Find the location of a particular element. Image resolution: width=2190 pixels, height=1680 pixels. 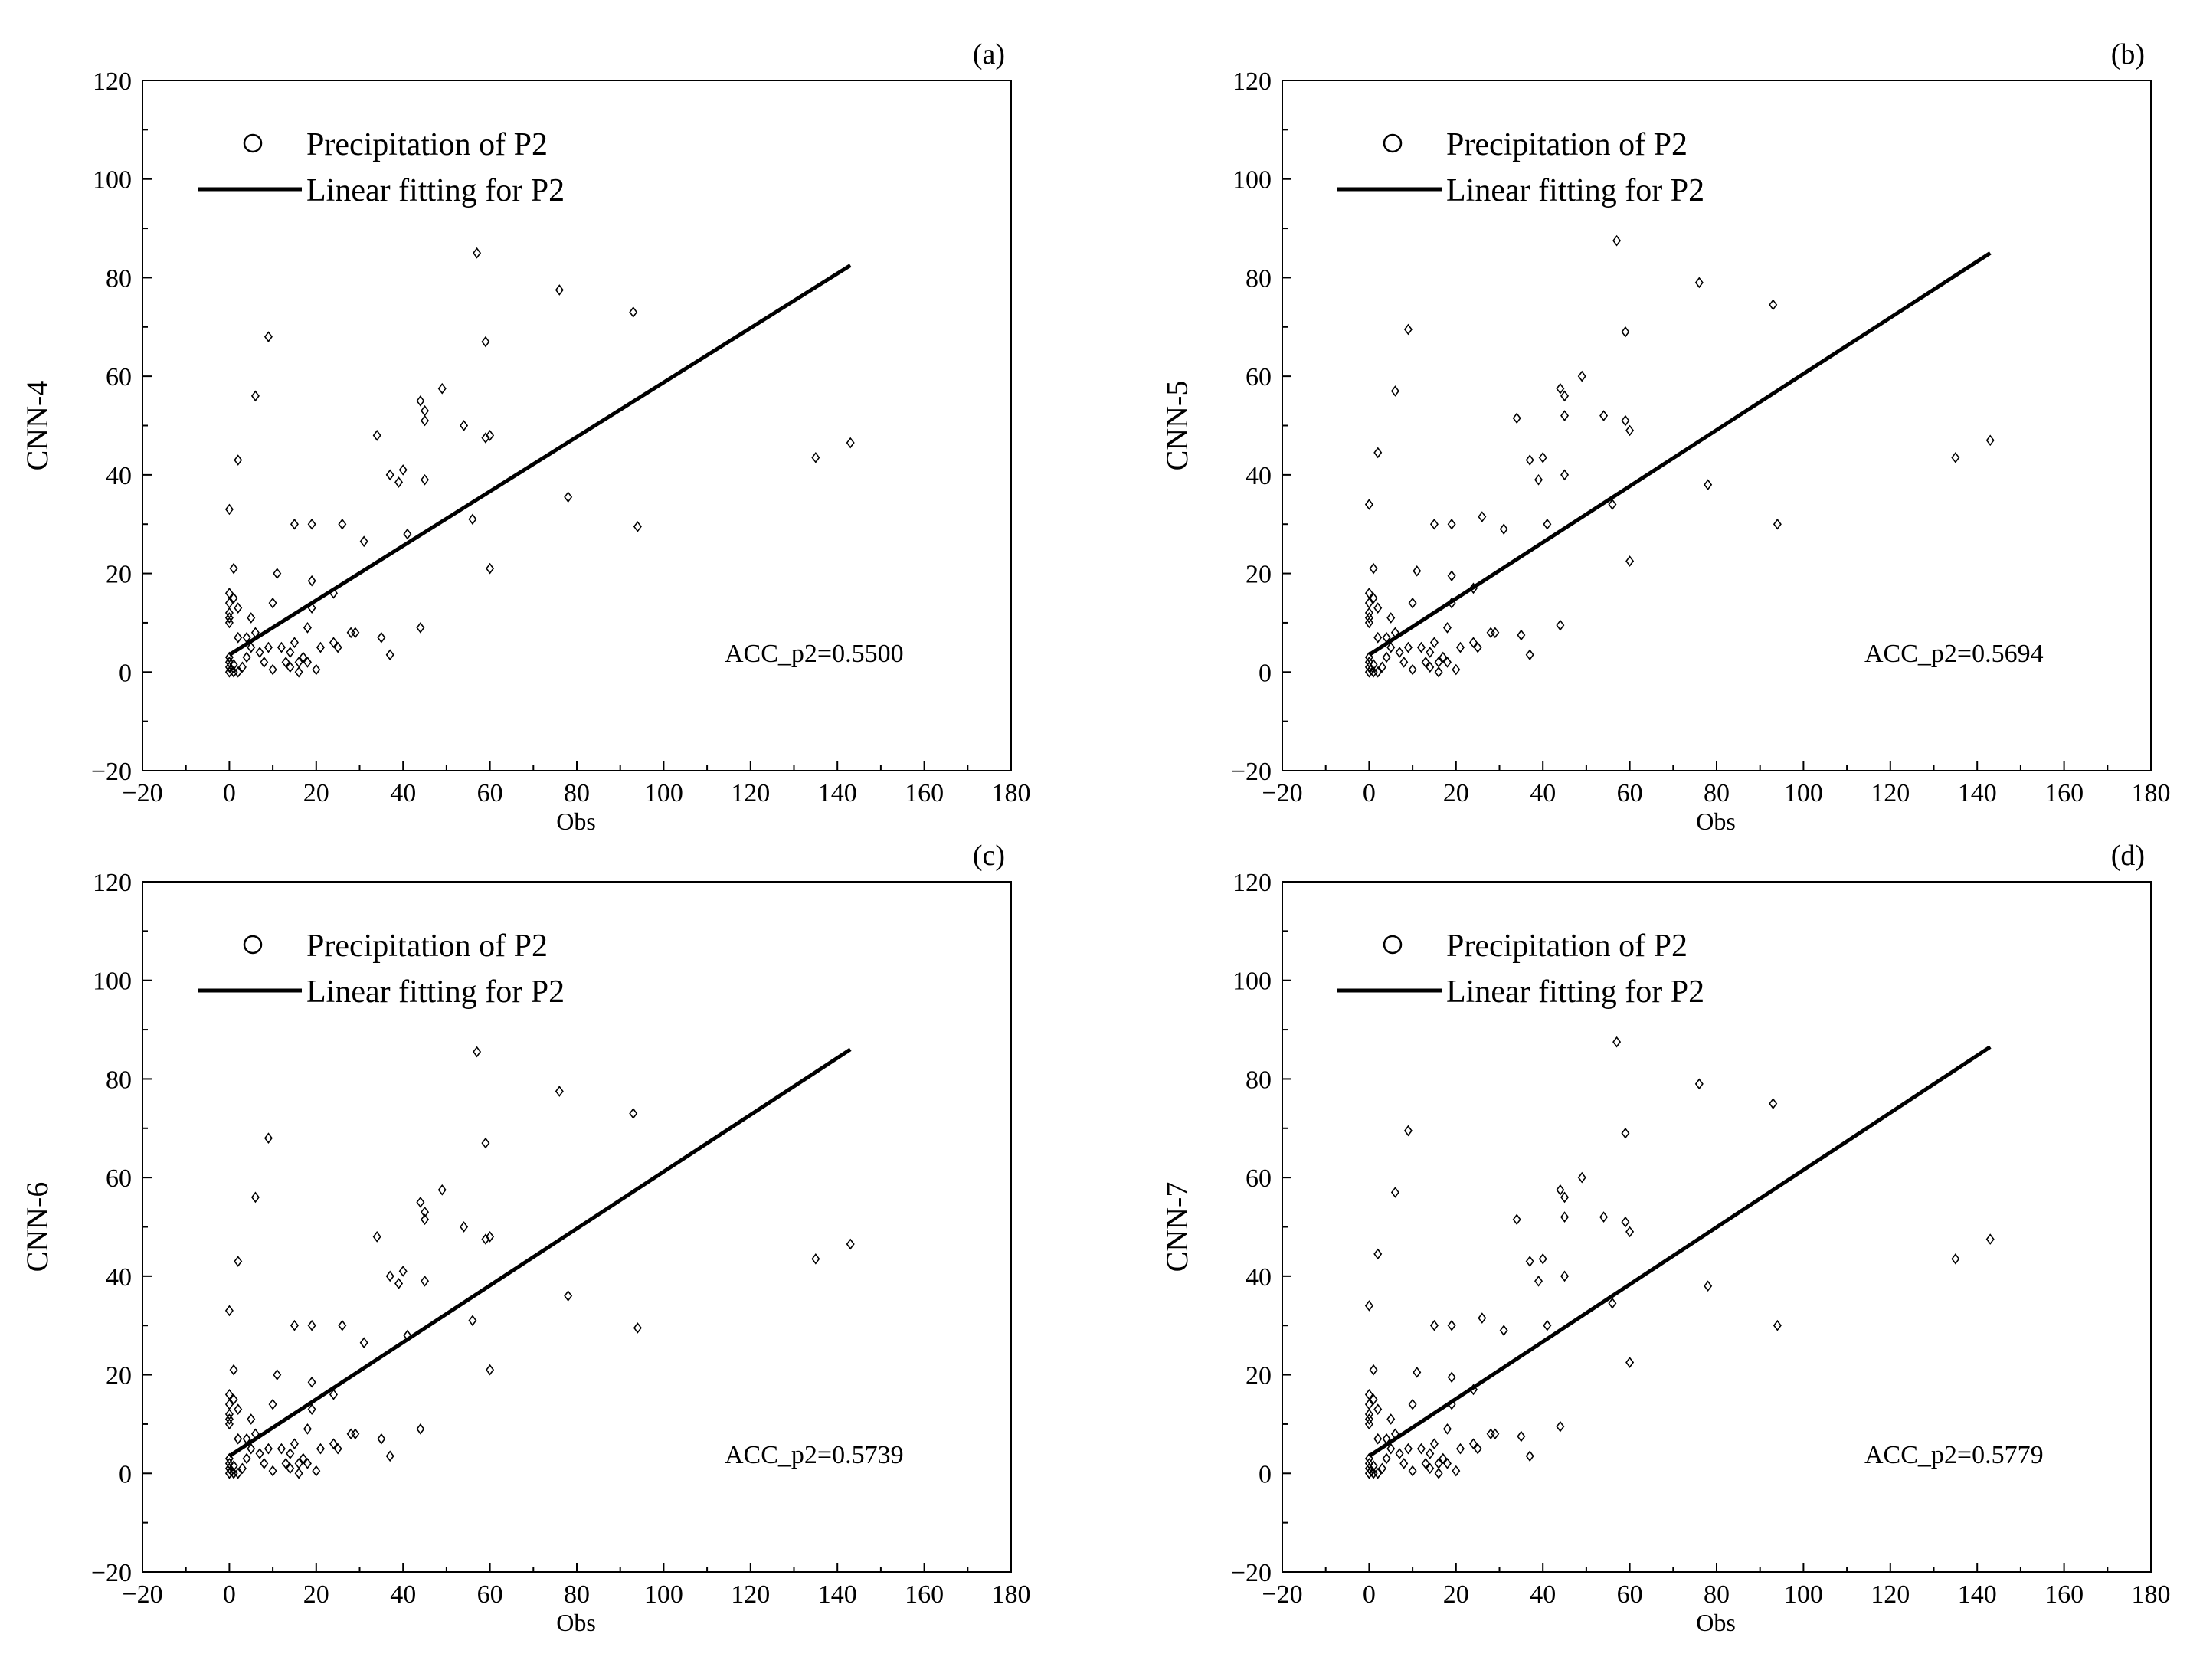

y-tick-label: 0 is located at coordinates (125, 673).